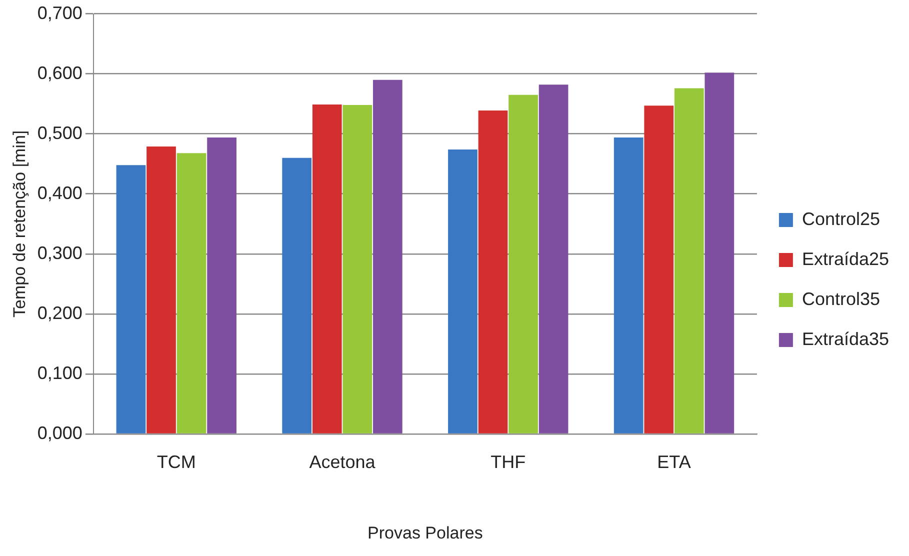 The image size is (909, 556). Describe the element at coordinates (841, 218) in the screenshot. I see `legend-label: Control25` at that location.